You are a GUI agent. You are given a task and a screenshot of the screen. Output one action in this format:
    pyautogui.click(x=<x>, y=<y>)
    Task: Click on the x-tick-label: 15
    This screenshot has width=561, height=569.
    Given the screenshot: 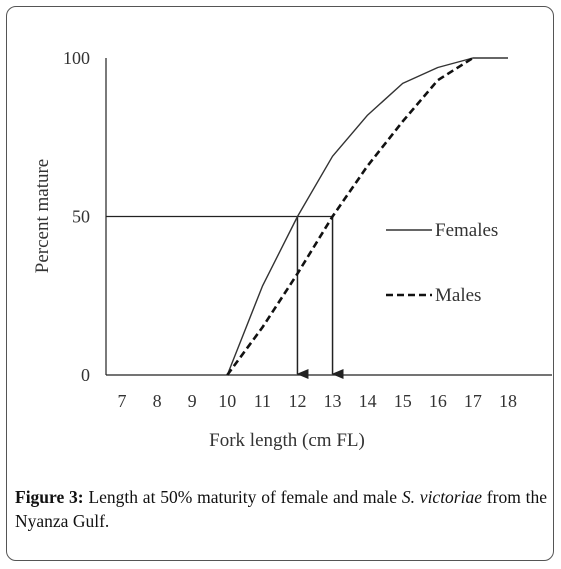 What is the action you would take?
    pyautogui.click(x=403, y=401)
    